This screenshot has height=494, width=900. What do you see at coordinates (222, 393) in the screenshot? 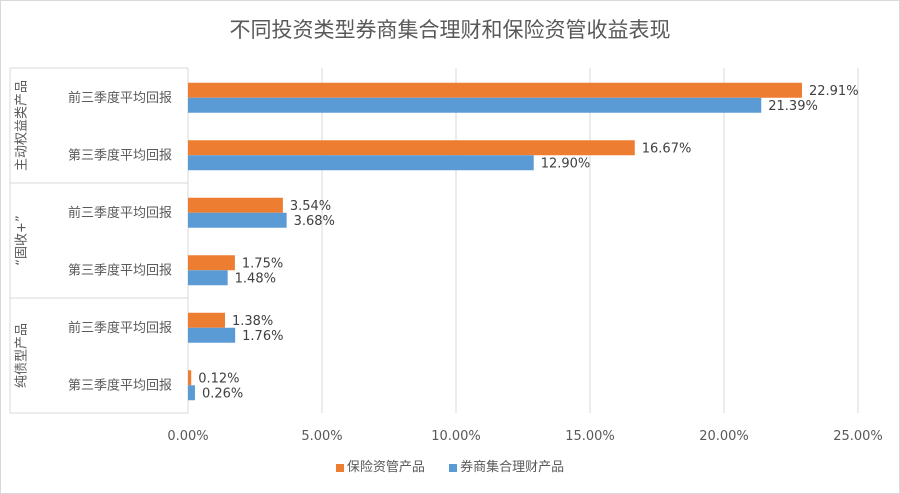
I see `data-label: 0.26%` at bounding box center [222, 393].